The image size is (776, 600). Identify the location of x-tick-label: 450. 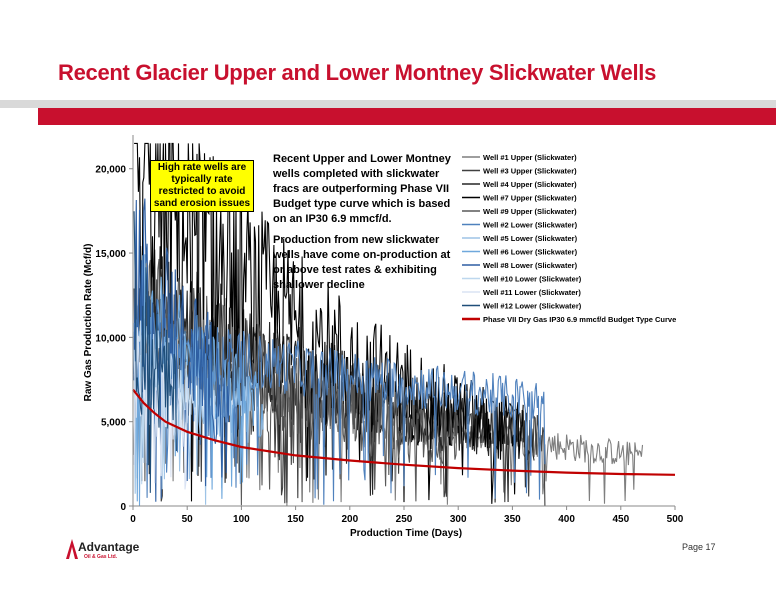
(620, 519).